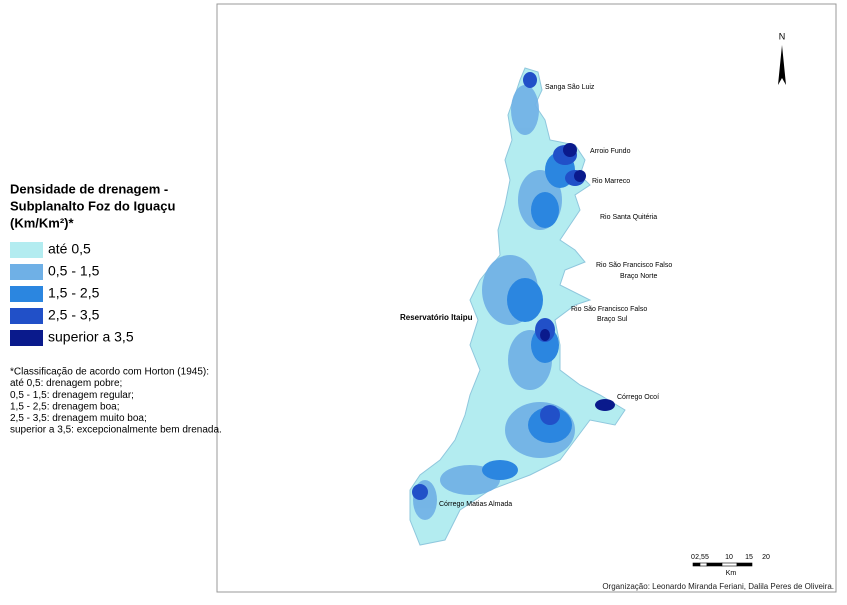 Image resolution: width=847 pixels, height=605 pixels. I want to click on legend-title: Subplanalto Foz do Iguaçu, so click(92, 205).